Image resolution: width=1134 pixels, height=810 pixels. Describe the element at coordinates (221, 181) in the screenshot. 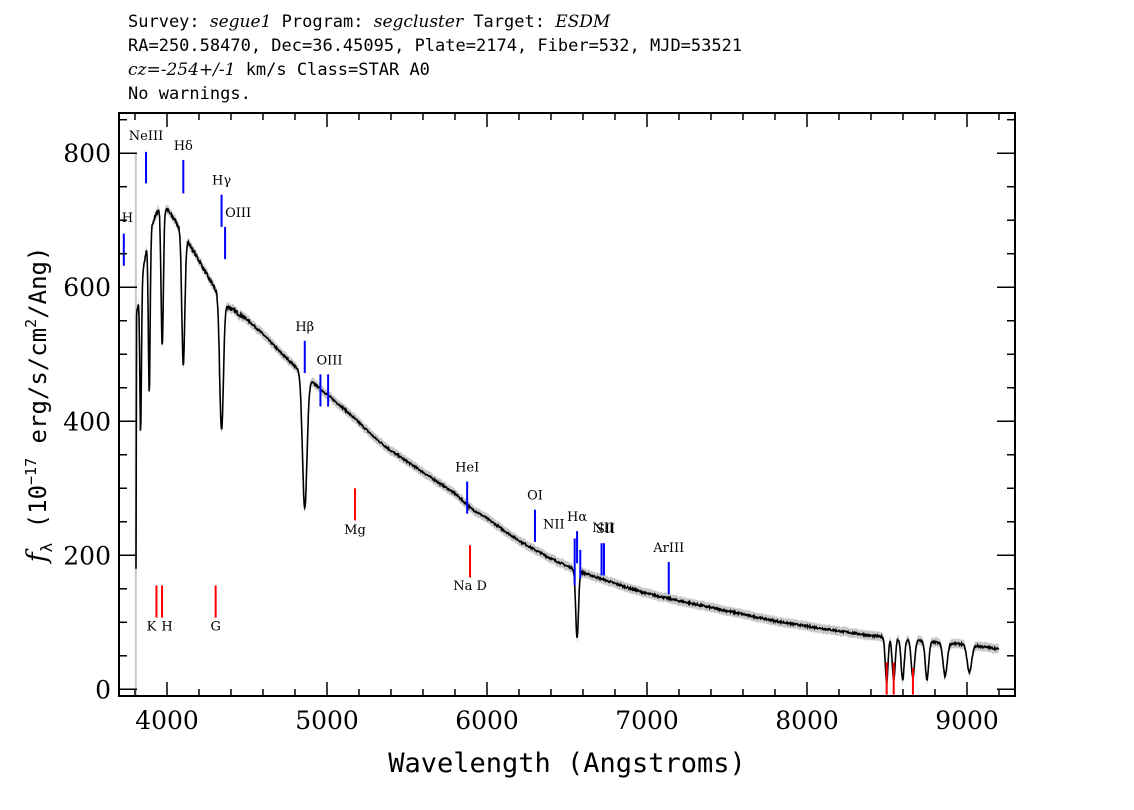

I see `emission-line-label: Hγ` at that location.